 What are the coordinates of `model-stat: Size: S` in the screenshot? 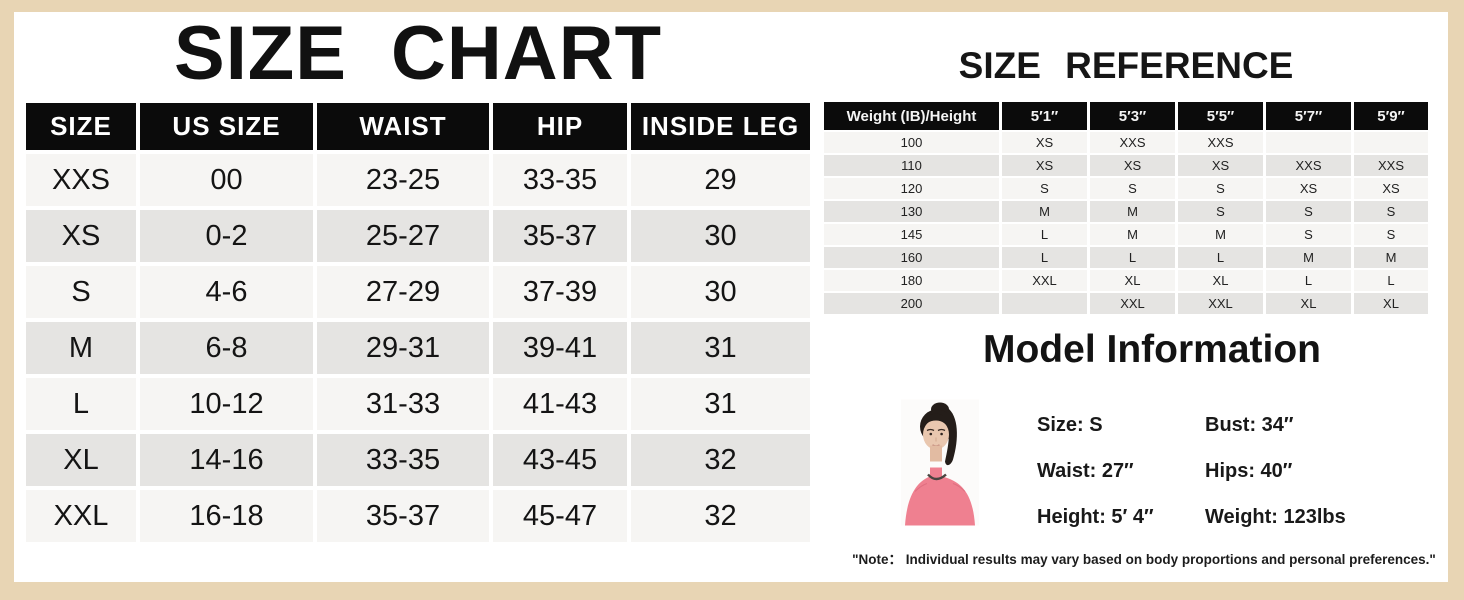 It's located at (1070, 425).